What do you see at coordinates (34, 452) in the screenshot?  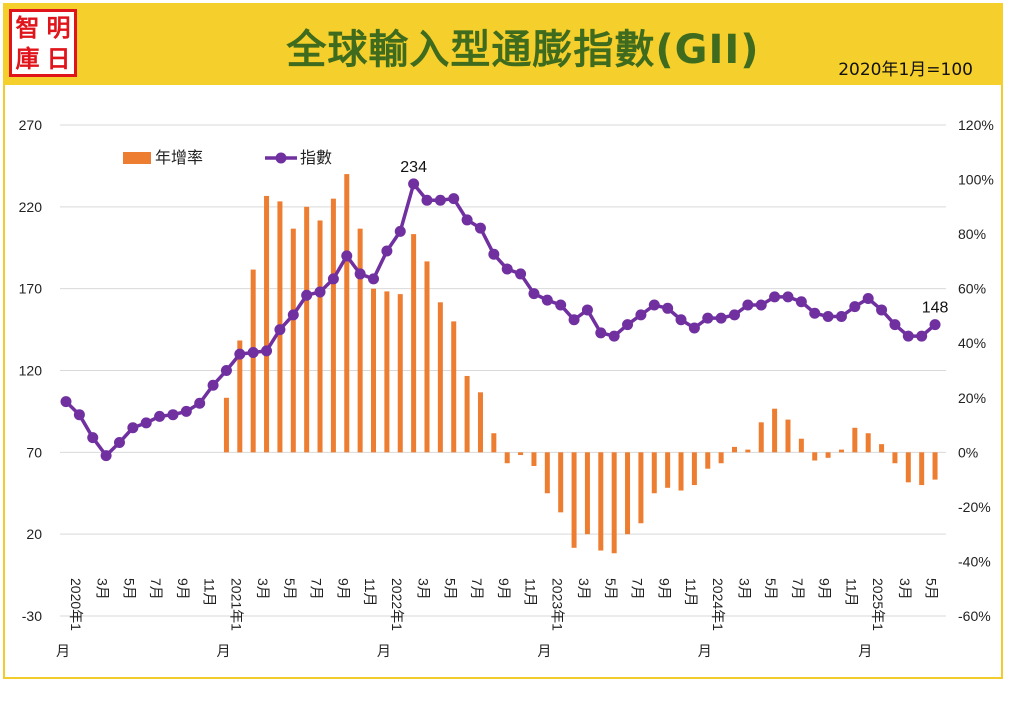 I see `left-axis-tick: 70` at bounding box center [34, 452].